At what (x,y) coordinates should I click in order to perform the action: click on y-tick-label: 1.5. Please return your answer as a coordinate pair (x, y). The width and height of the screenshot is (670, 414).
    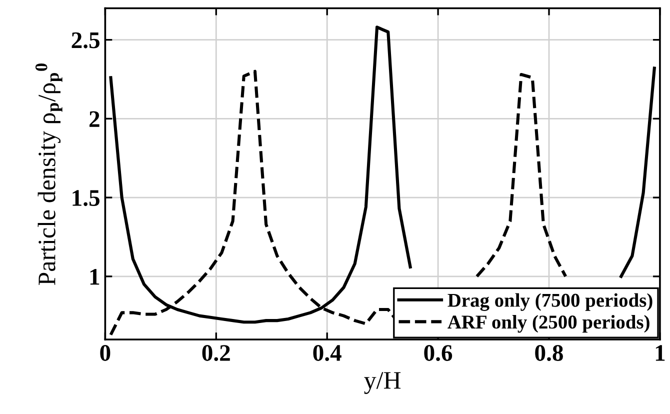
    Looking at the image, I should click on (86, 198).